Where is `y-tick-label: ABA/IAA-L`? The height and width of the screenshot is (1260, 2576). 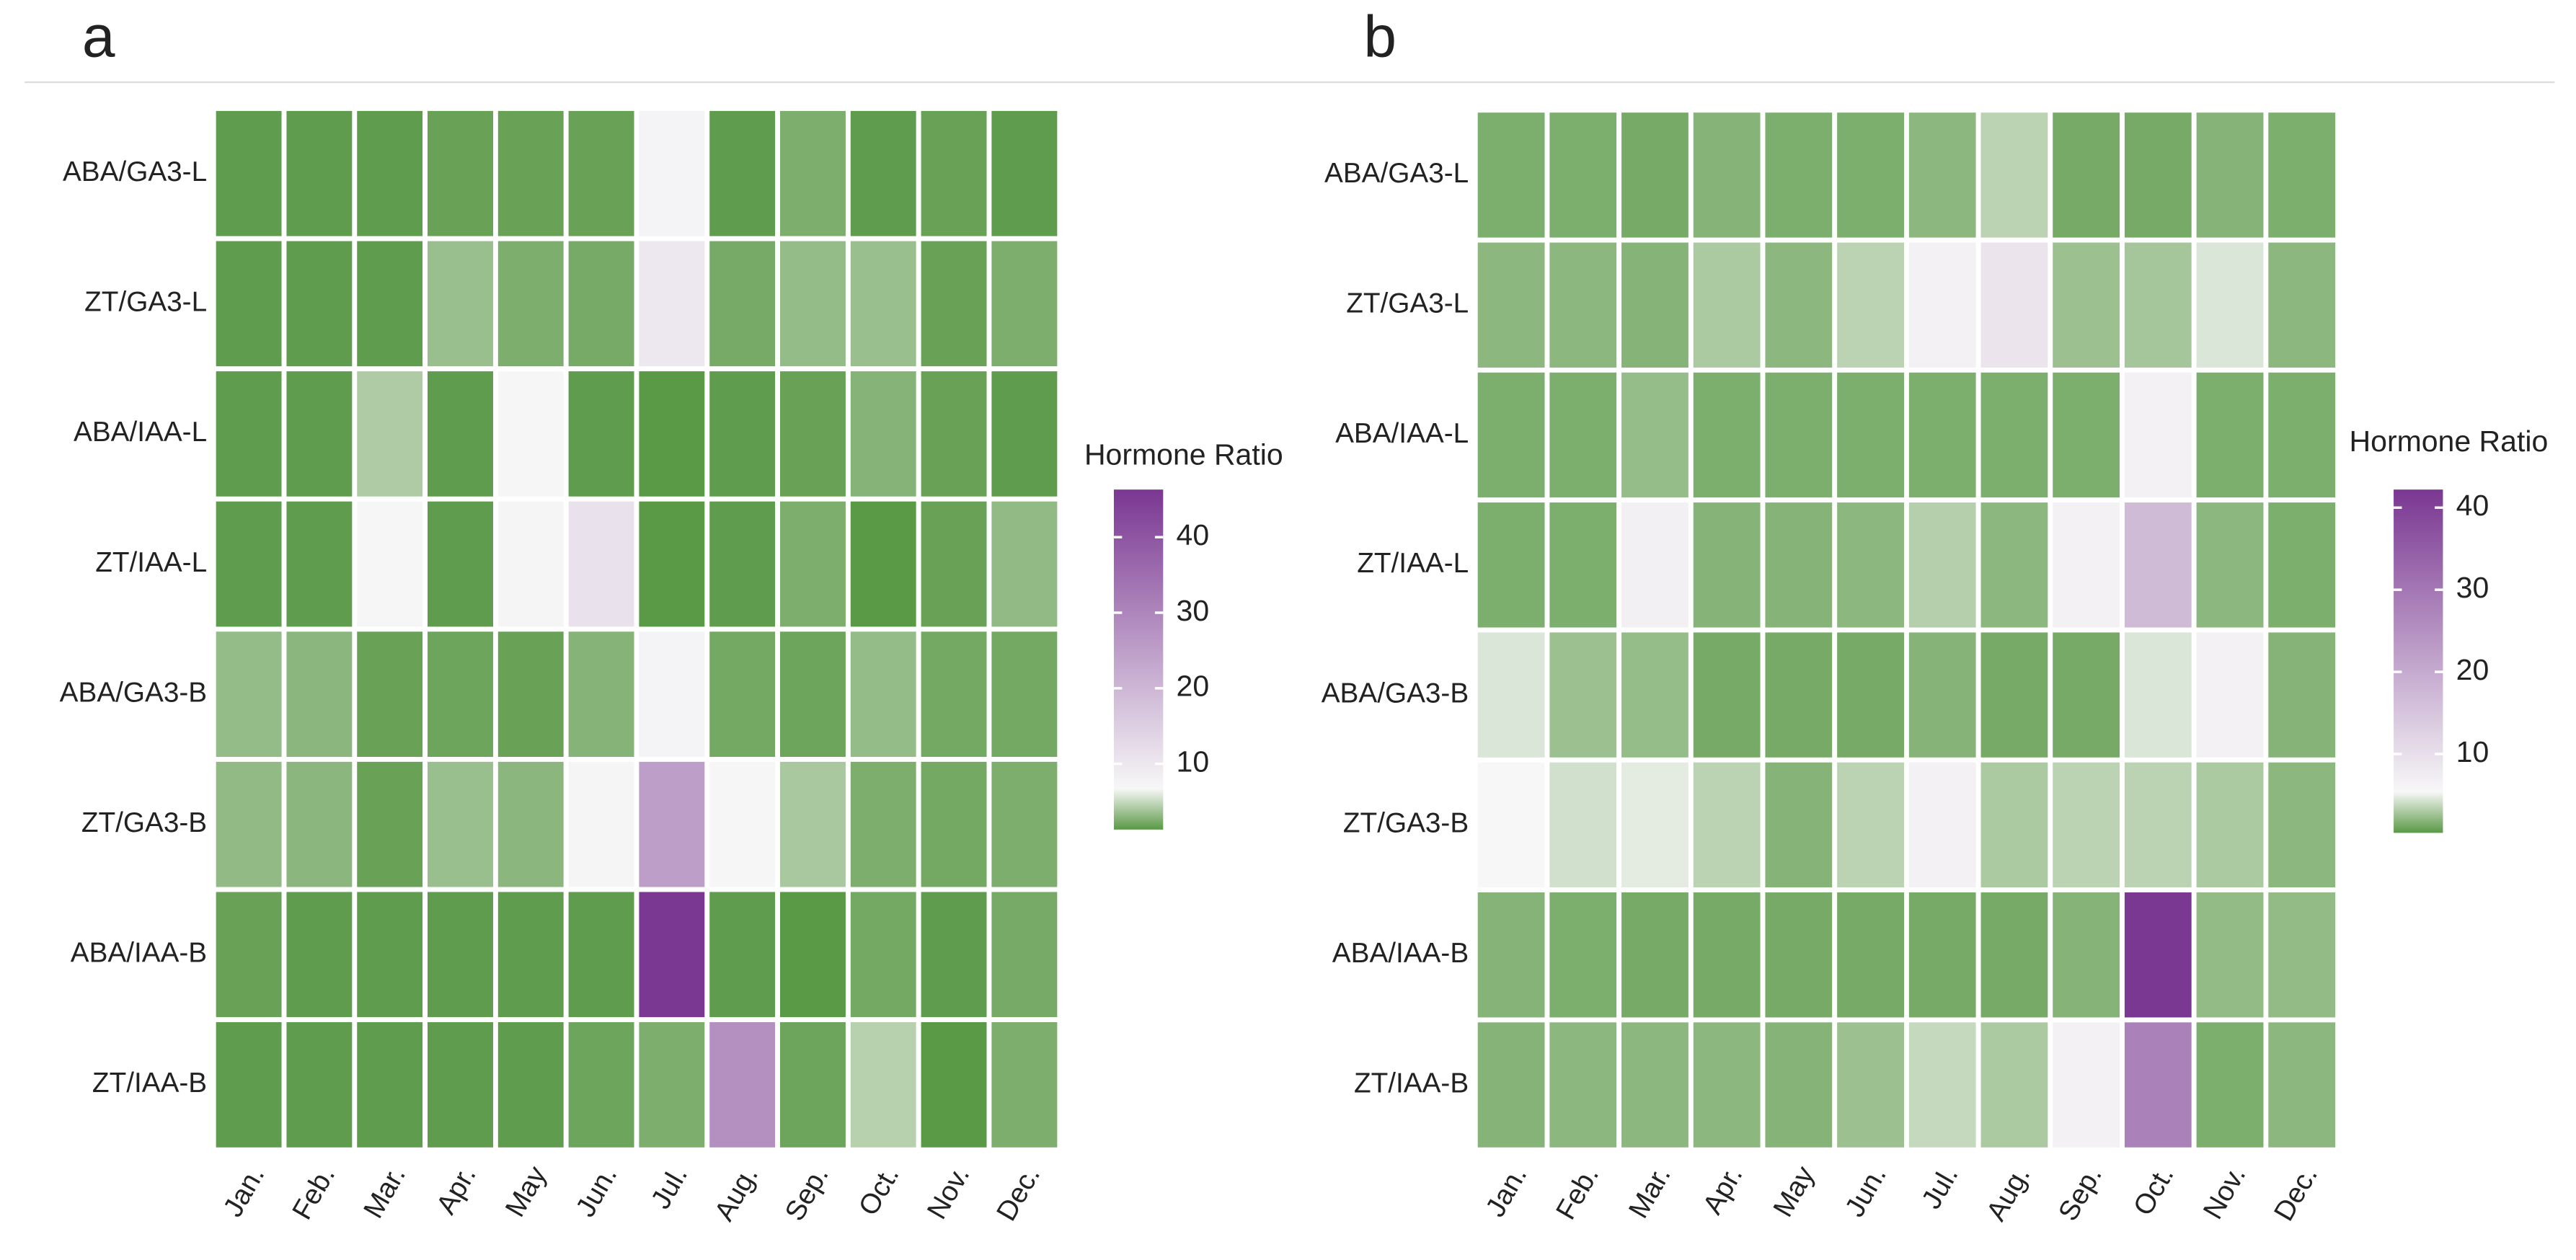
y-tick-label: ABA/IAA-L is located at coordinates (140, 432).